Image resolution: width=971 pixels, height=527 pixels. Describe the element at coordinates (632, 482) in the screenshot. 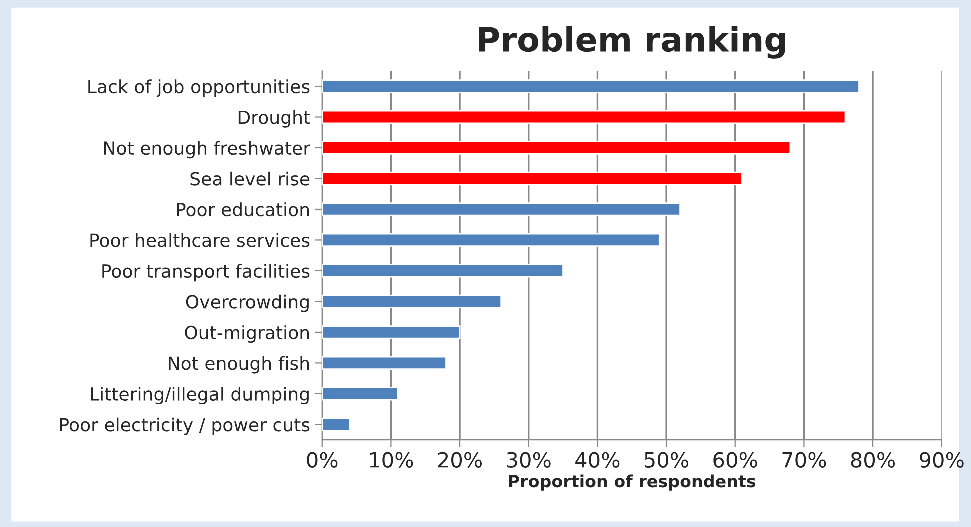

I see `x-axis-title: Proportion of respondents` at that location.